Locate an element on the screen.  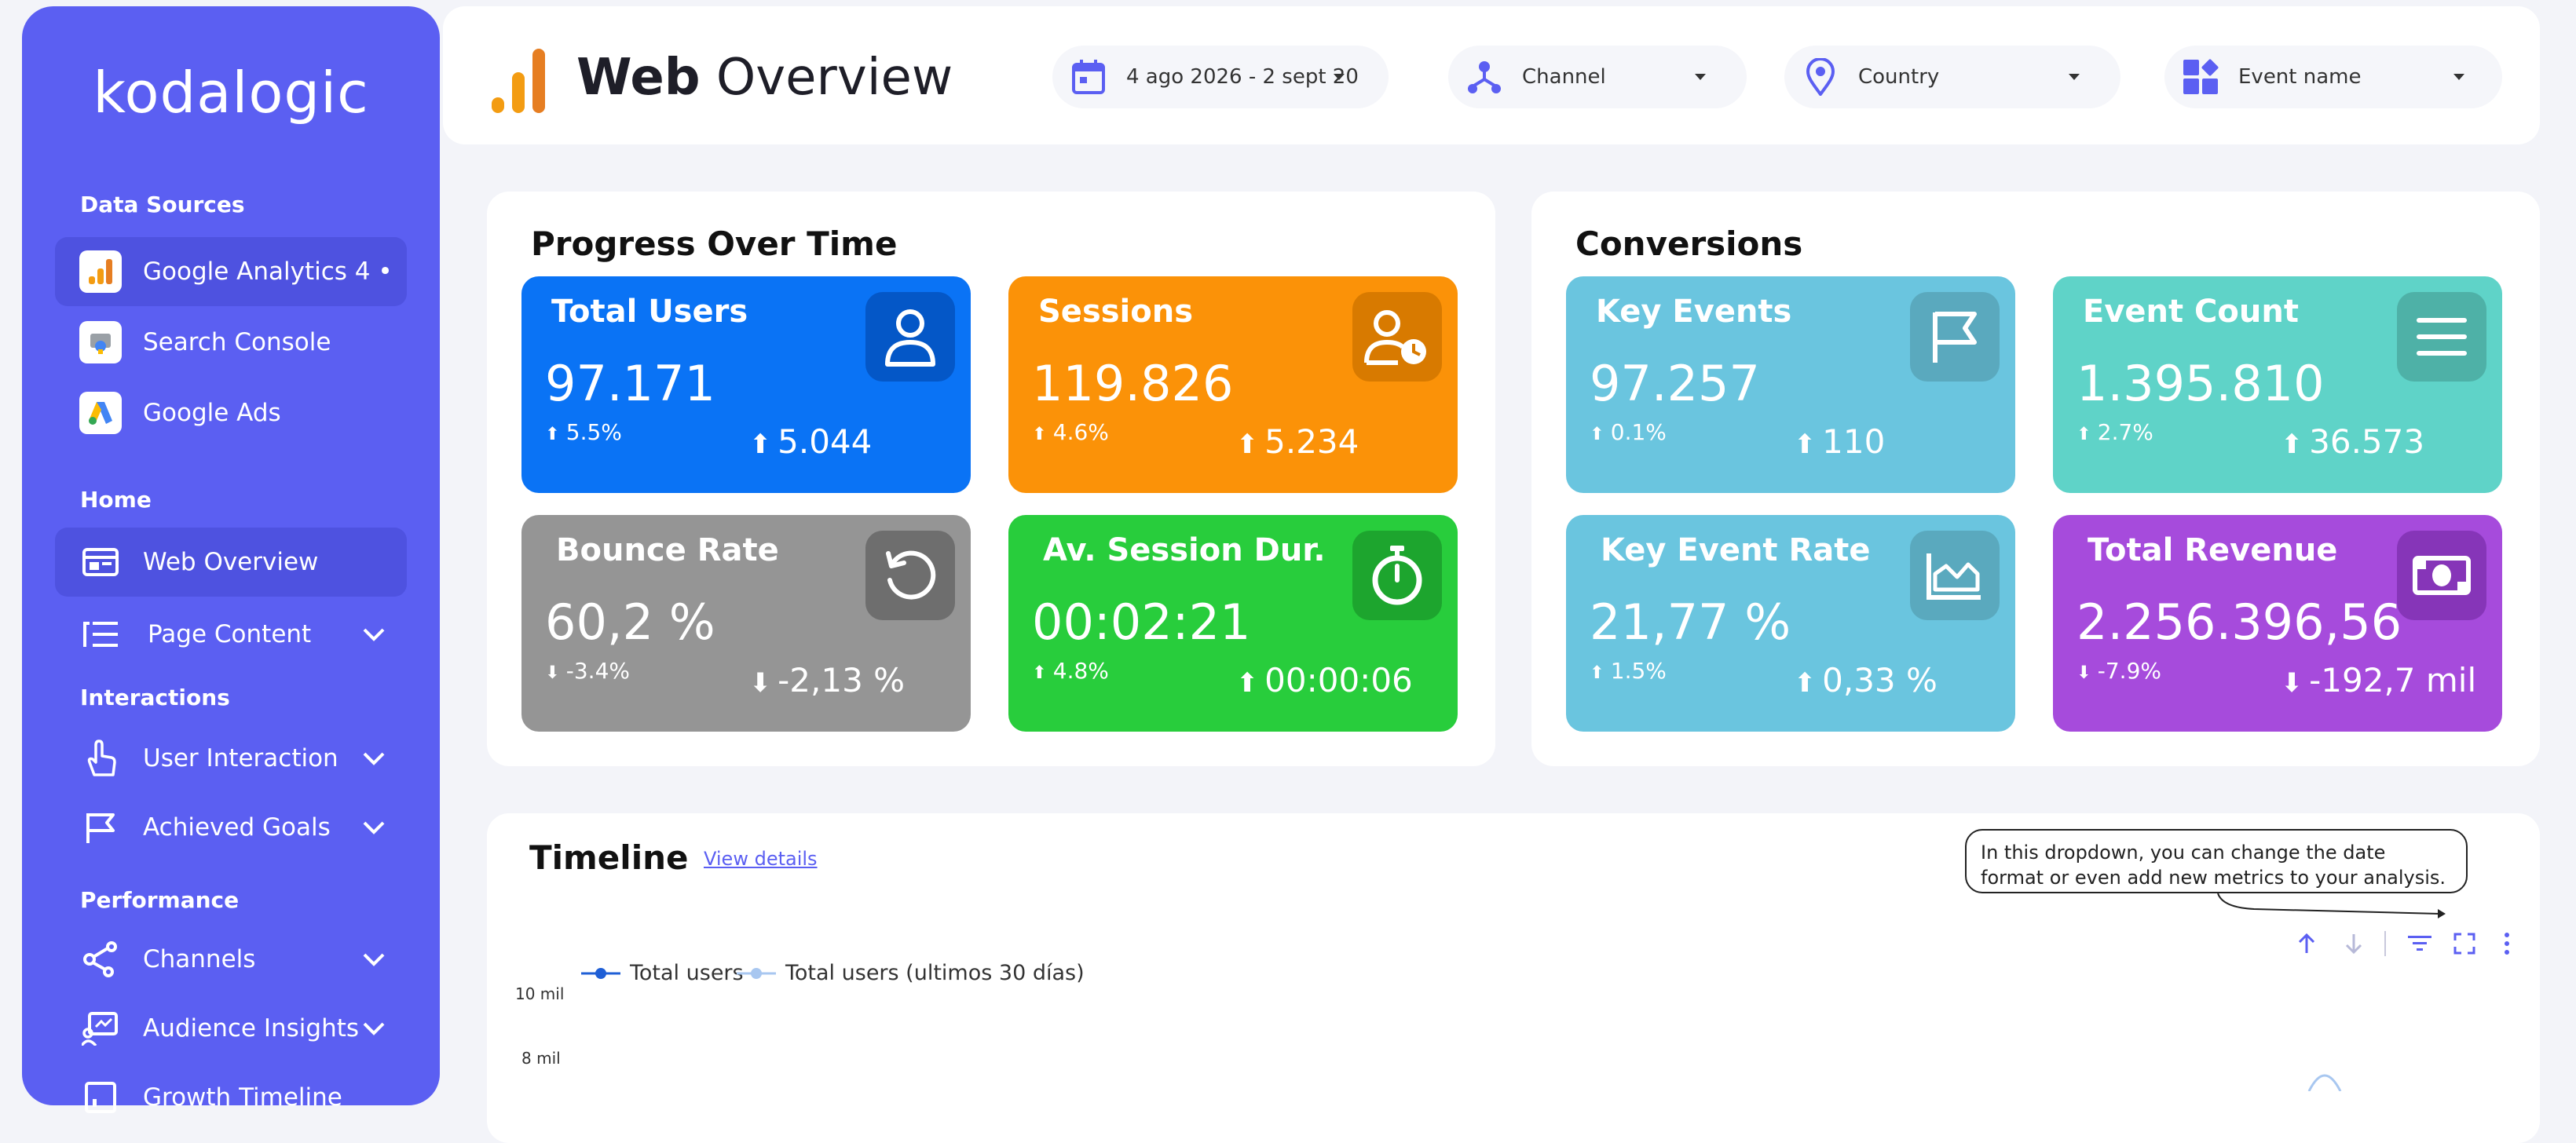
sidebar-item-audience-insights: Audience Insights is located at coordinates (231, 1028).